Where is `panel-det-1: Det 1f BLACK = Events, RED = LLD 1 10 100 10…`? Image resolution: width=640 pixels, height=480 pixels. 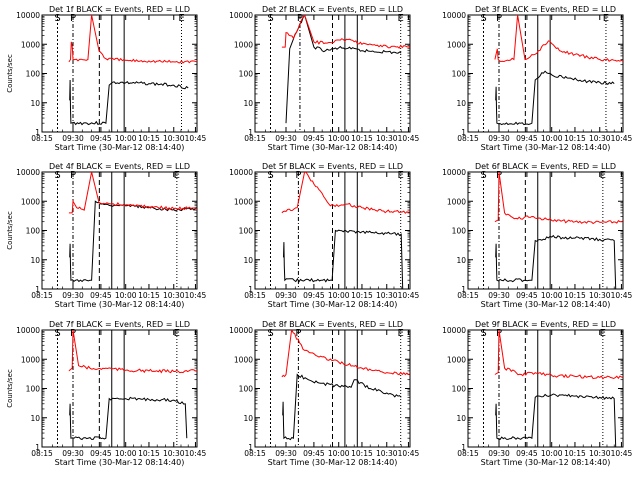
panel-det-1: Det 1f BLACK = Events, RED = LLD 1 10 100 10… is located at coordinates (106, 78).